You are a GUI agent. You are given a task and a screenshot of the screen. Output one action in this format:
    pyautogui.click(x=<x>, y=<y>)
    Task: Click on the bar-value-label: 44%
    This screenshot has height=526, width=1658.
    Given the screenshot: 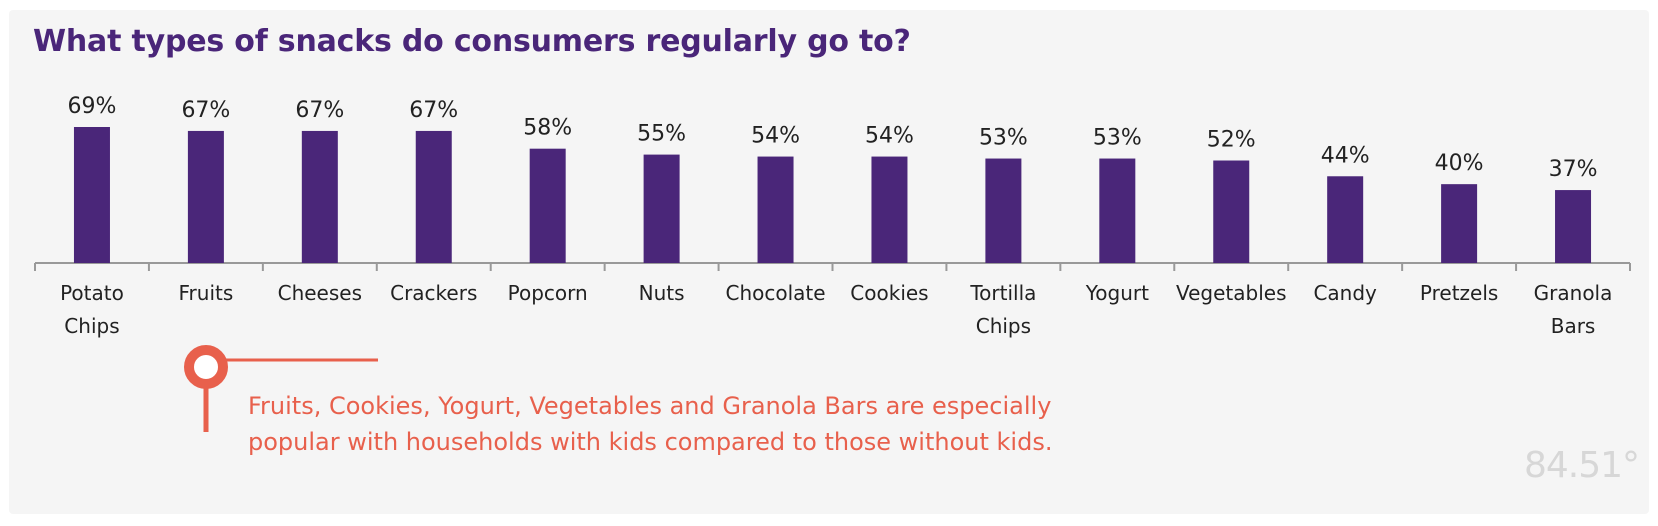 What is the action you would take?
    pyautogui.click(x=1345, y=155)
    